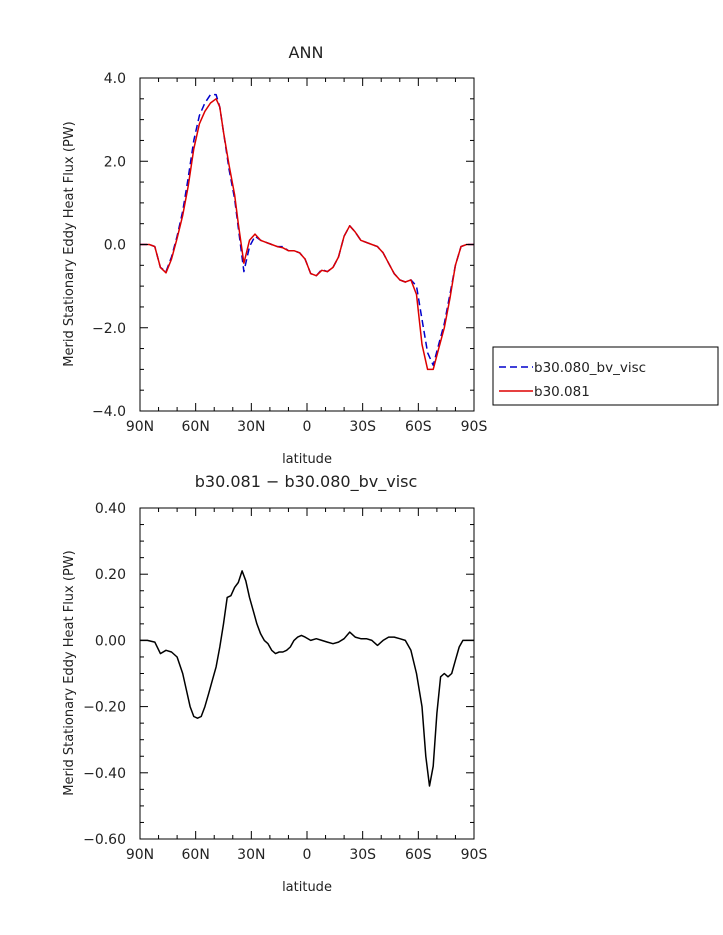  What do you see at coordinates (69, 672) in the screenshot?
I see `chart-bottom-ylabel: Merid Stationary Eddy Heat Flux (PW)` at bounding box center [69, 672].